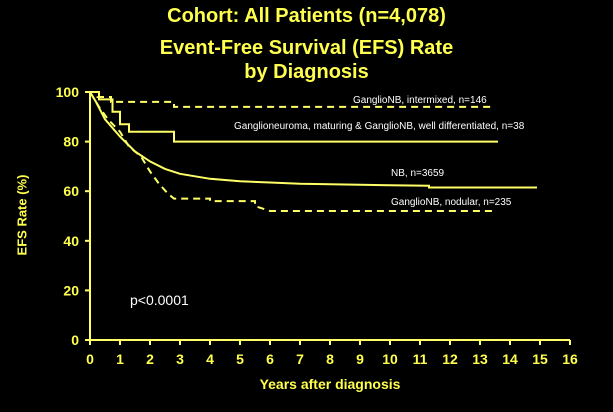 This screenshot has height=412, width=613. I want to click on x-tick-label: 8, so click(330, 359).